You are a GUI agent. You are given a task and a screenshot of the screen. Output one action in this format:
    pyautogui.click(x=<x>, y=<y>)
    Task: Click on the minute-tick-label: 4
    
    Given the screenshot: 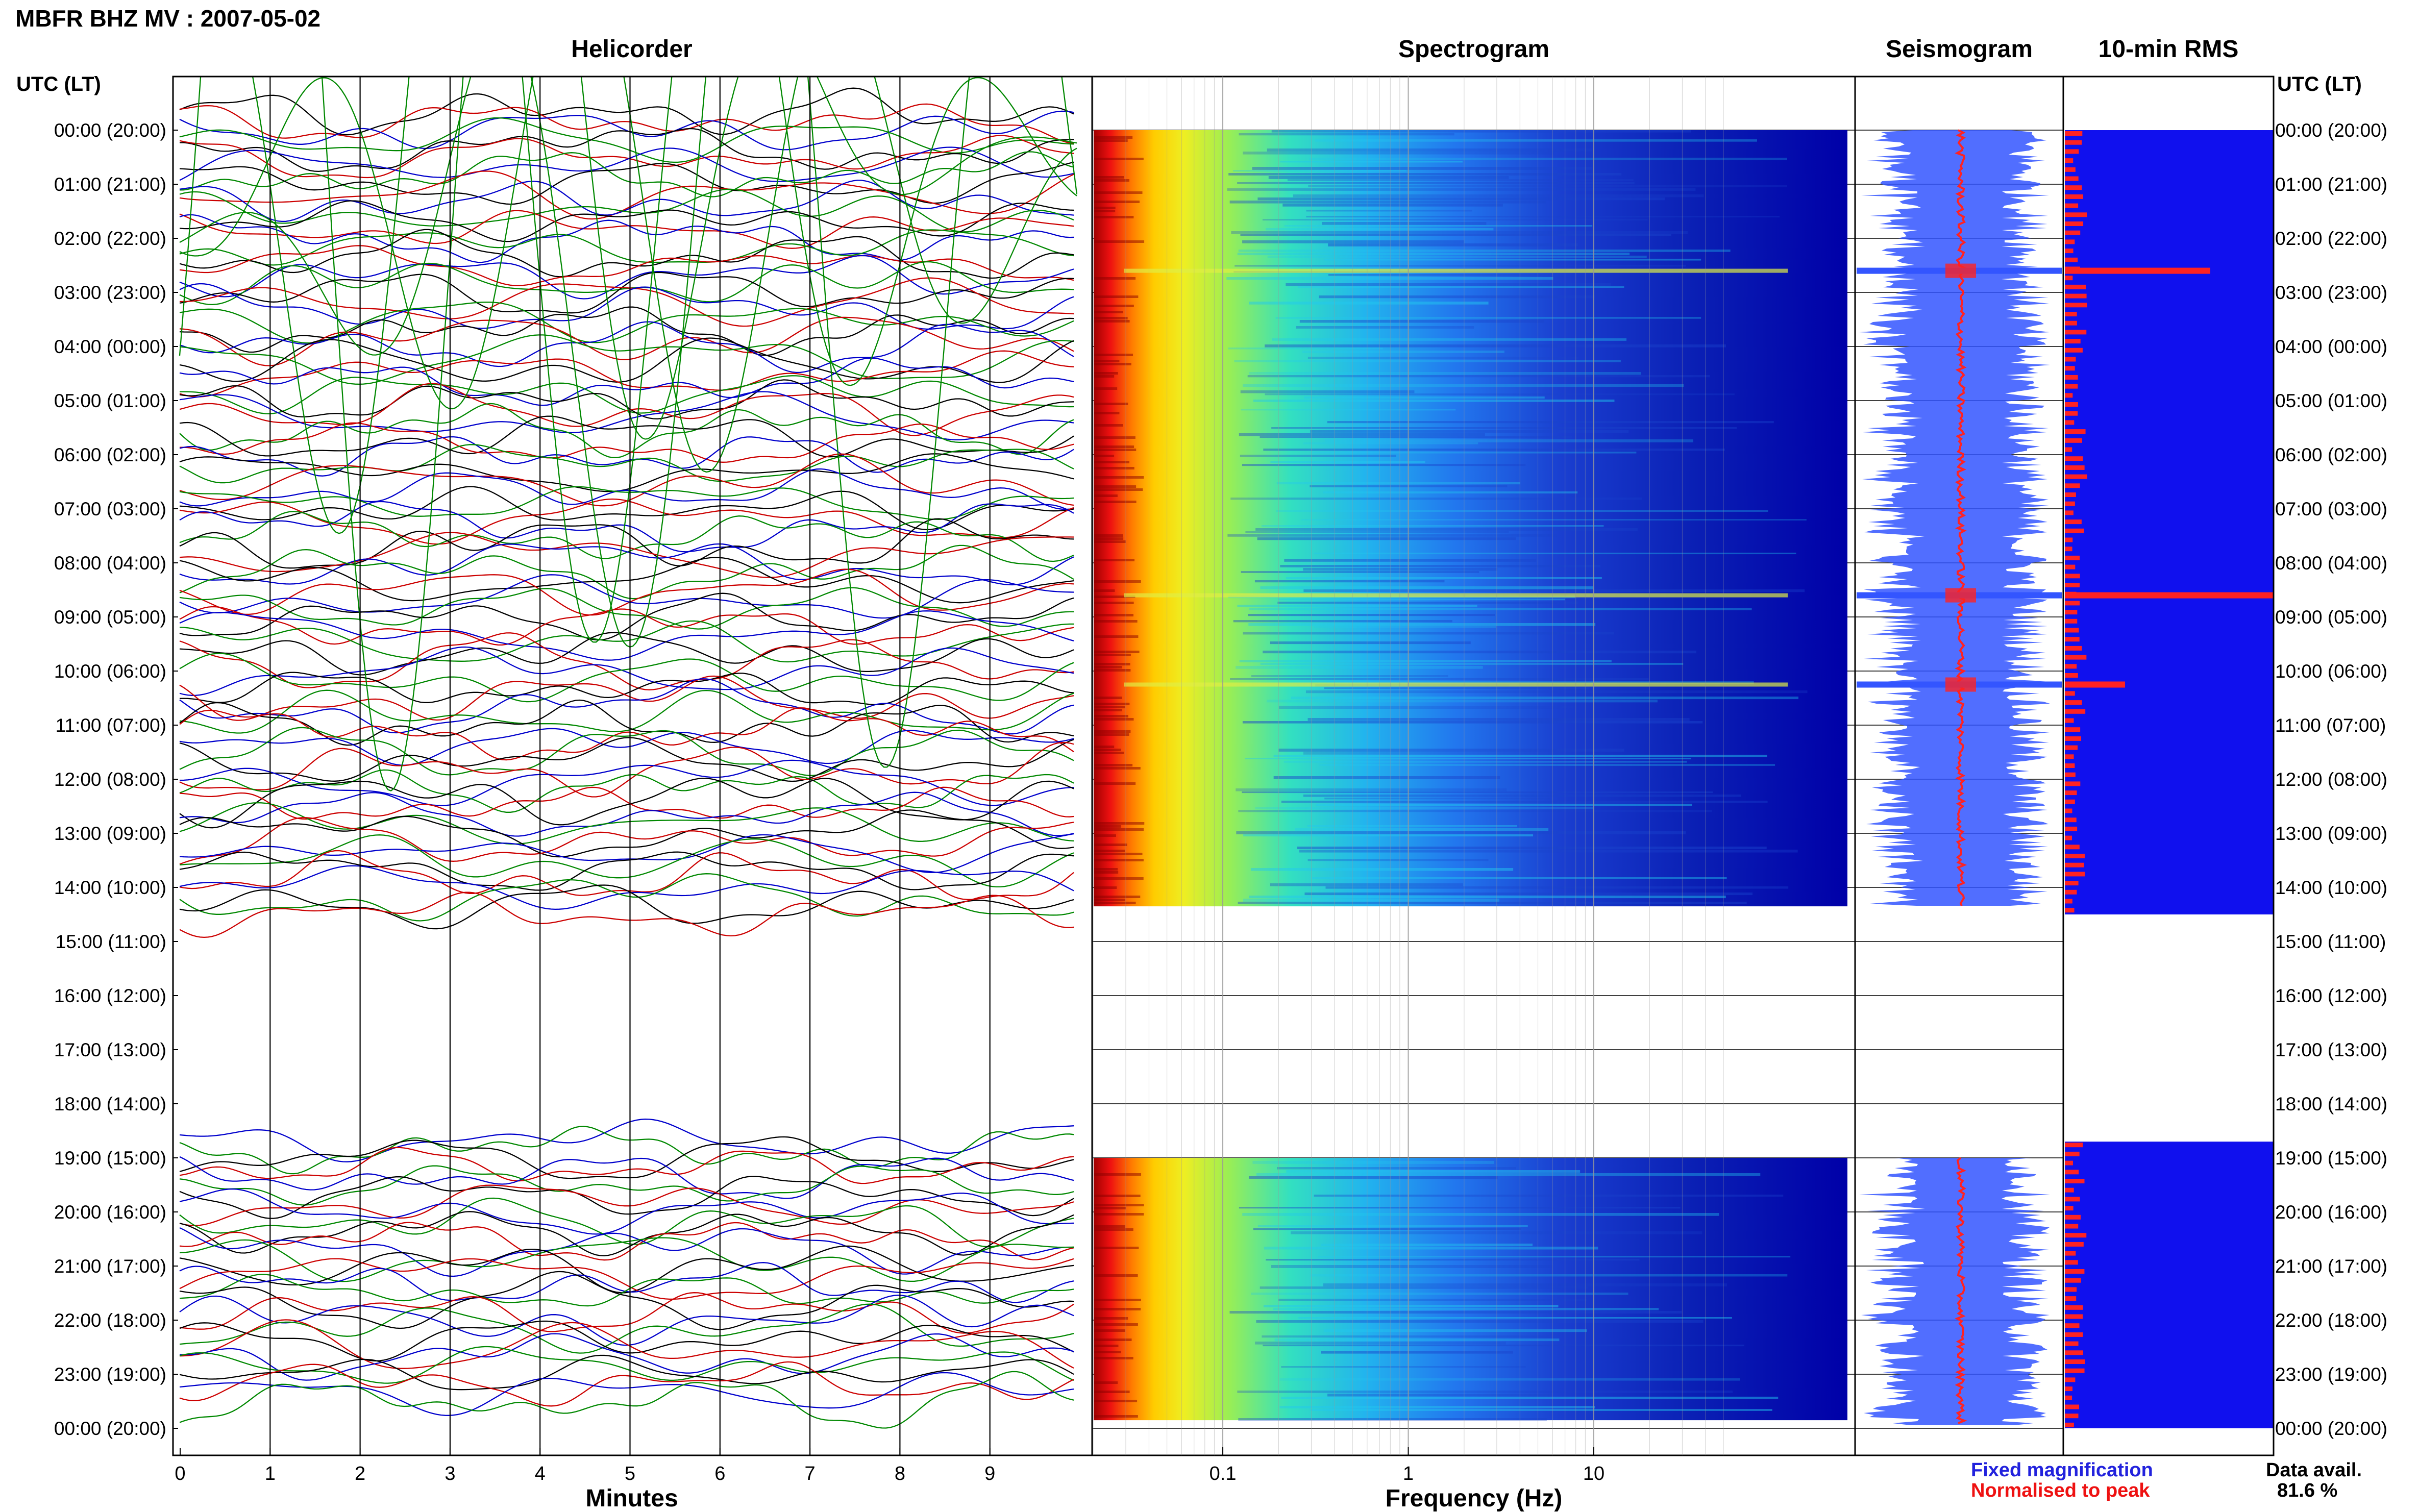 What is the action you would take?
    pyautogui.click(x=540, y=1473)
    